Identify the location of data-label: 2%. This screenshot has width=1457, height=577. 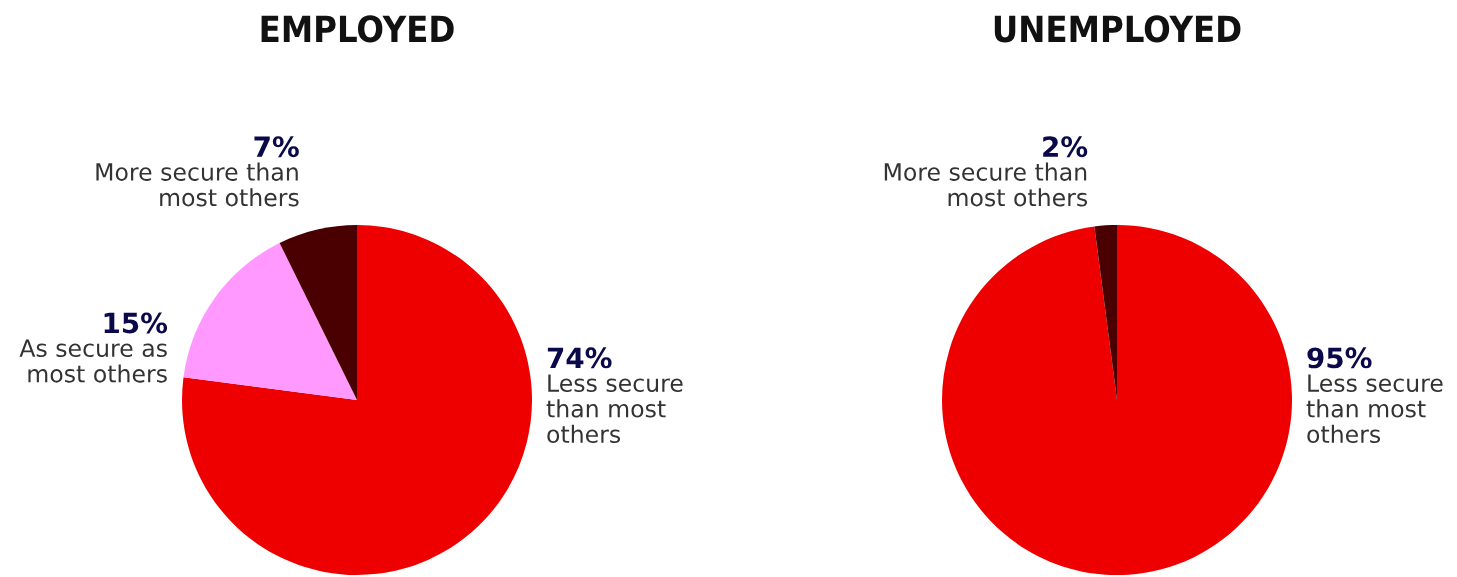
(1065, 147).